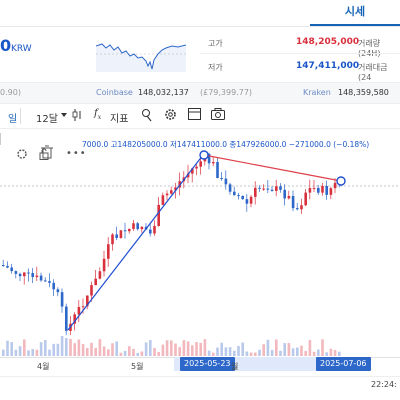 Image resolution: width=400 pixels, height=400 pixels. What do you see at coordinates (76, 153) in the screenshot?
I see `more-icon: •••` at bounding box center [76, 153].